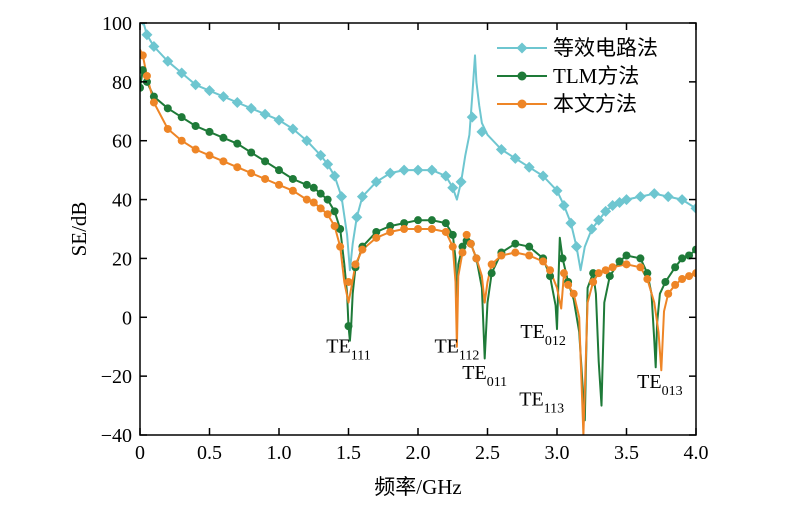 The image size is (800, 508). Describe the element at coordinates (418, 453) in the screenshot. I see `x-tick-label: 2.0` at that location.